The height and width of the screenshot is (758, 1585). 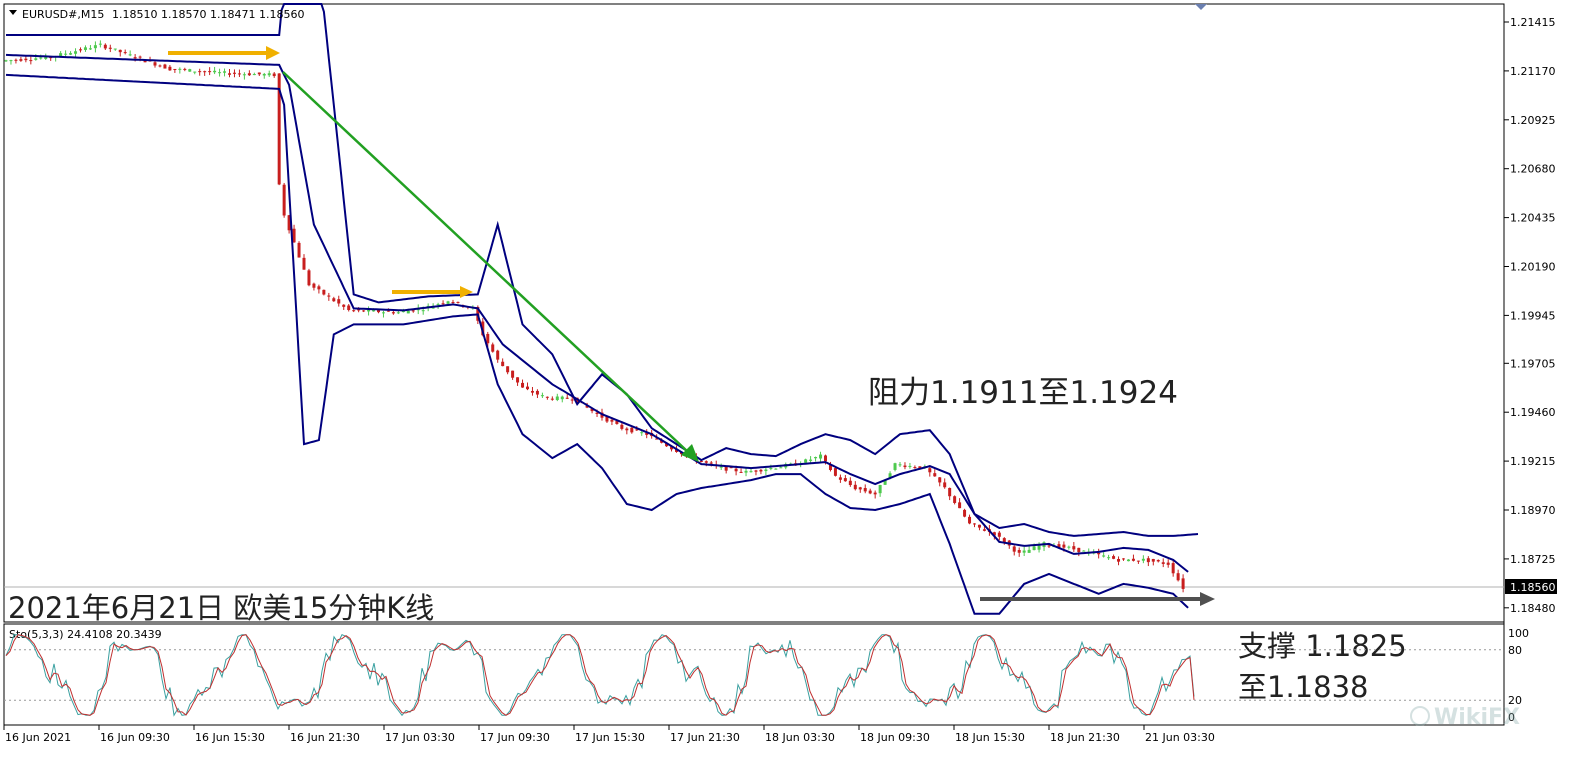 I want to click on time-tick-label: 17 Jun 09:30, so click(x=515, y=737).